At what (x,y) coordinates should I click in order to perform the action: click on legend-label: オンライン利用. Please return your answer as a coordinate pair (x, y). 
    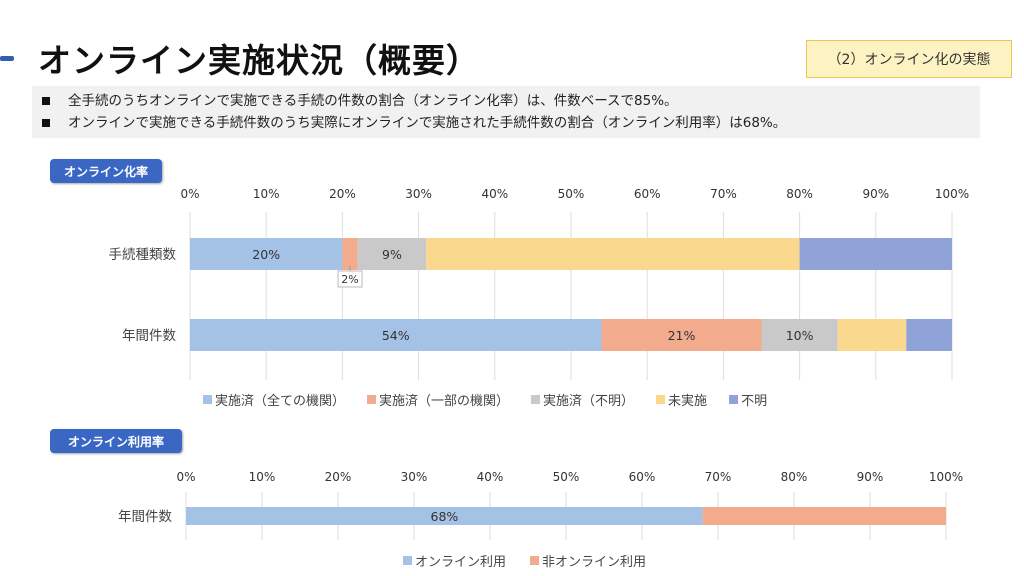
    Looking at the image, I should click on (460, 562).